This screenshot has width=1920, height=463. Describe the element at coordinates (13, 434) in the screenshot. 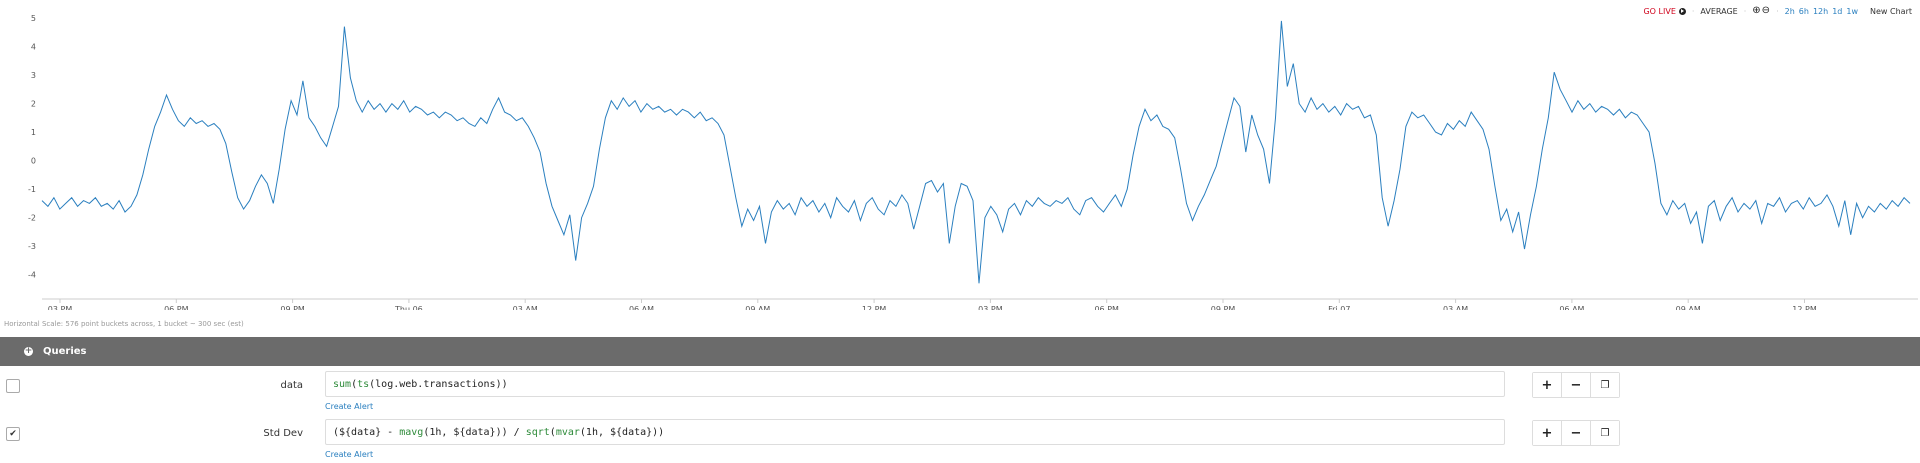

I see `query-enable-checkbox: ✔` at that location.